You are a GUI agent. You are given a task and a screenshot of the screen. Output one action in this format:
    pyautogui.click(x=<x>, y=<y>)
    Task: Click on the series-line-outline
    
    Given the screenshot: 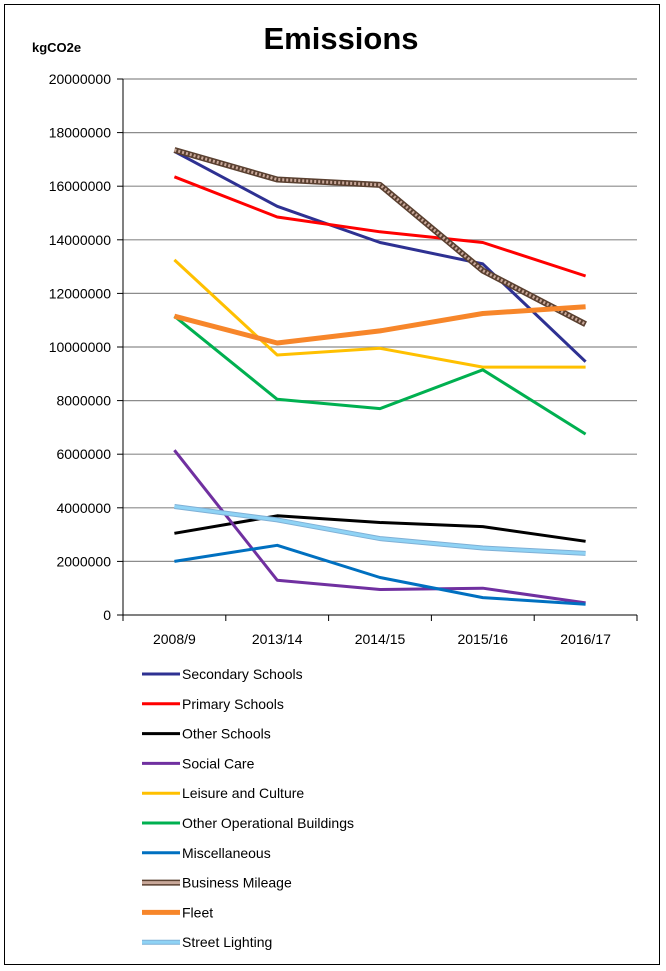 What is the action you would take?
    pyautogui.click(x=380, y=237)
    